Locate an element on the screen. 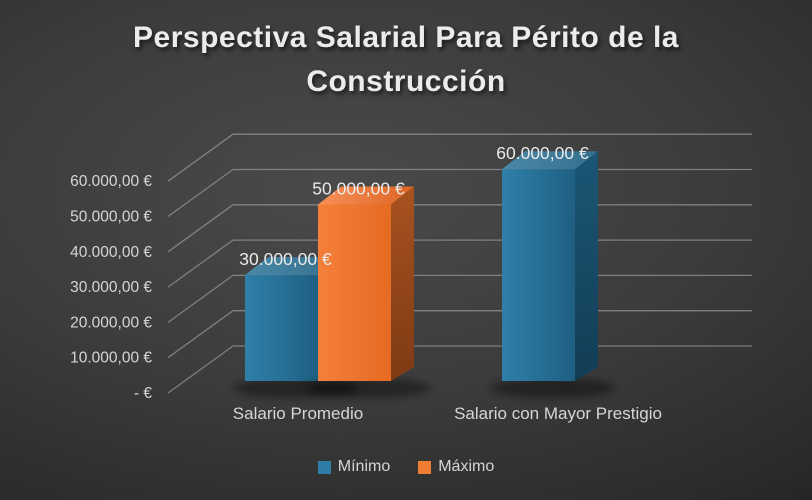  data-label: 30.000,00 € is located at coordinates (285, 259).